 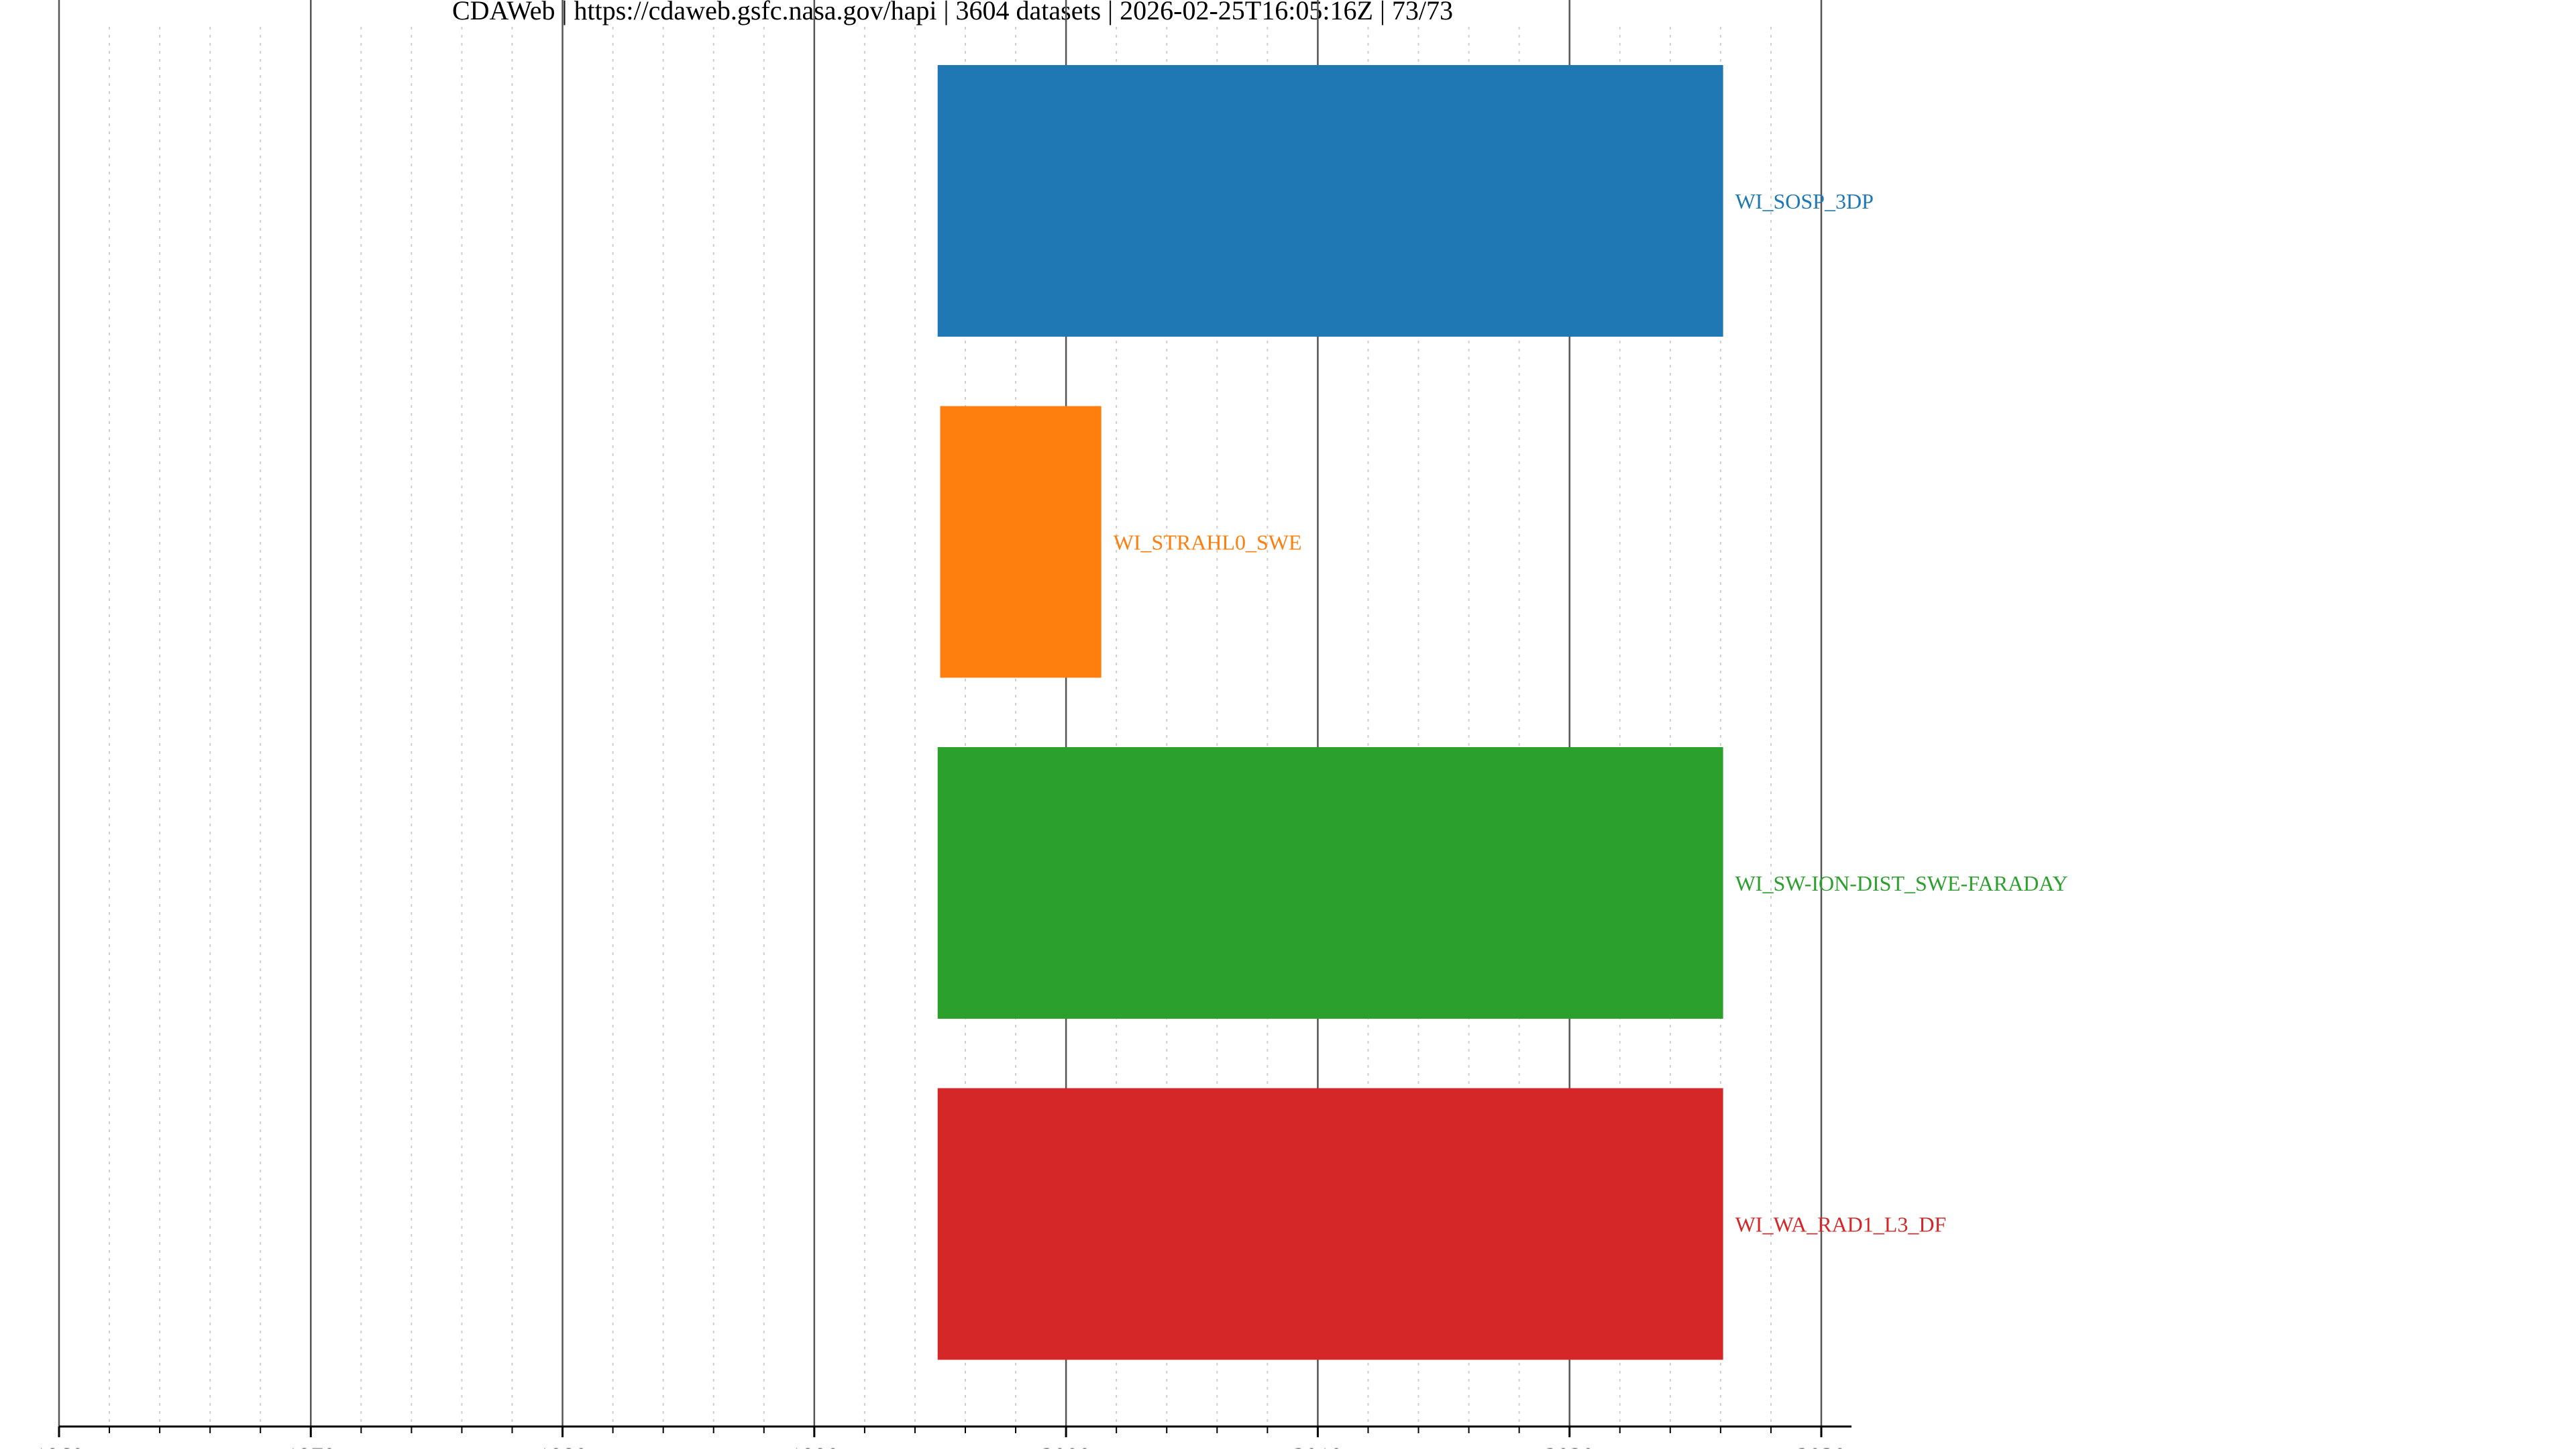 What do you see at coordinates (59, 1446) in the screenshot?
I see `x-tick-label: 1960` at bounding box center [59, 1446].